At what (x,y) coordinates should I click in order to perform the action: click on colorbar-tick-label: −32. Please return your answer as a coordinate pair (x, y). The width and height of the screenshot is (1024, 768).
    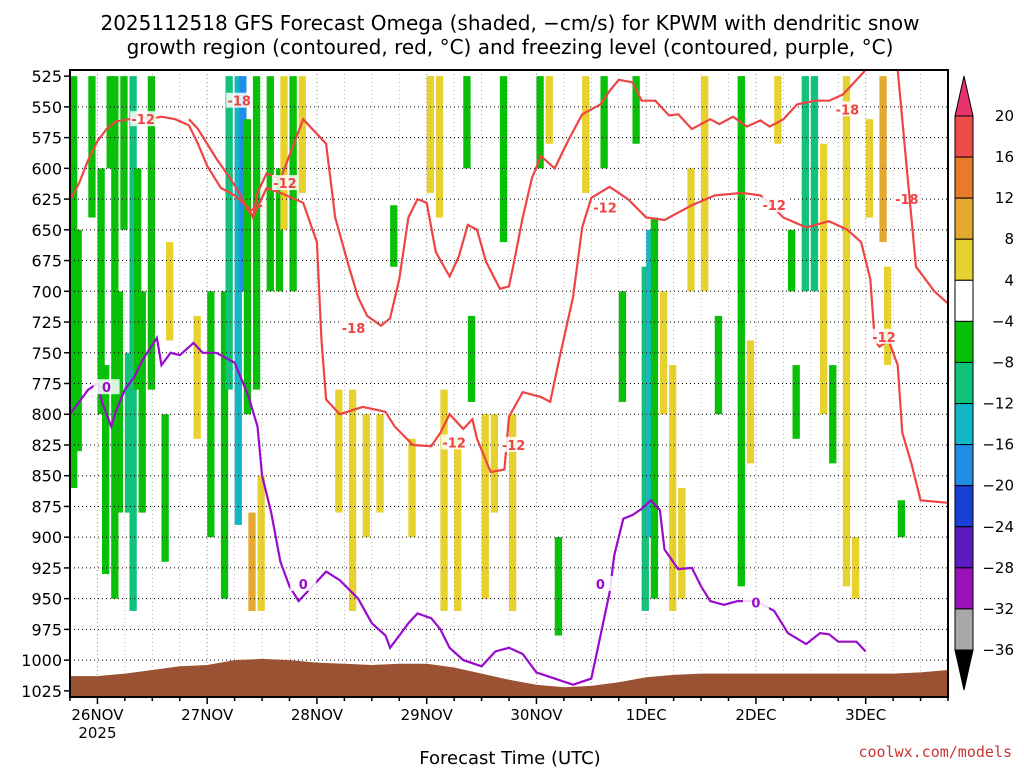
    Looking at the image, I should click on (998, 609).